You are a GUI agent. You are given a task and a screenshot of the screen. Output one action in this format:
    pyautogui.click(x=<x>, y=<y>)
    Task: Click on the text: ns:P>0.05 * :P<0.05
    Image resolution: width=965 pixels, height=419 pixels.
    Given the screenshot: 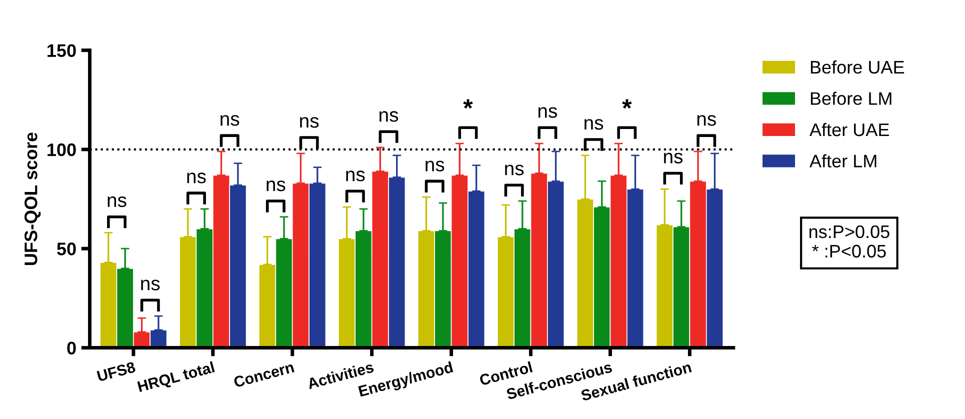 What is the action you would take?
    pyautogui.click(x=849, y=241)
    